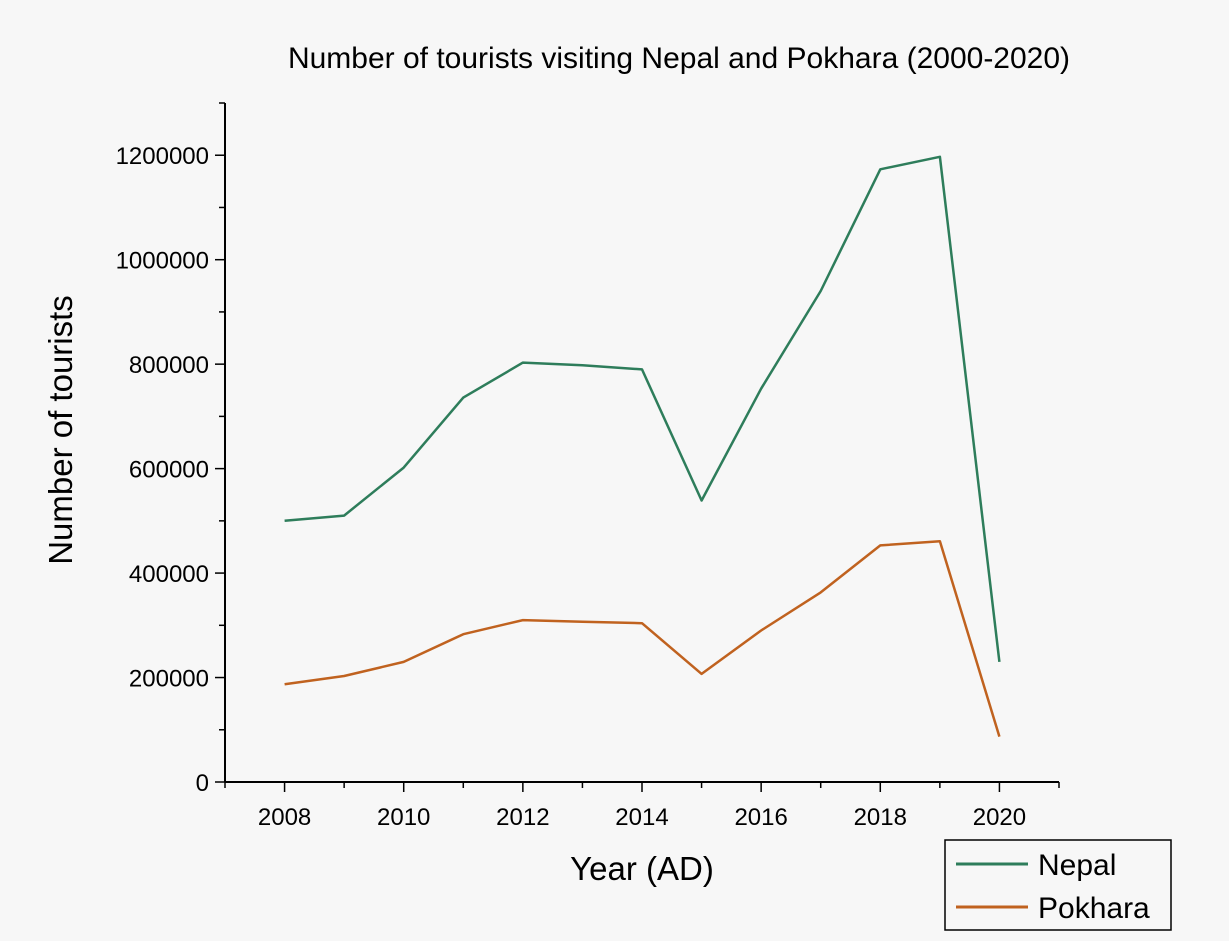 The height and width of the screenshot is (941, 1229). Describe the element at coordinates (169, 679) in the screenshot. I see `y-tick-label: 200000` at that location.